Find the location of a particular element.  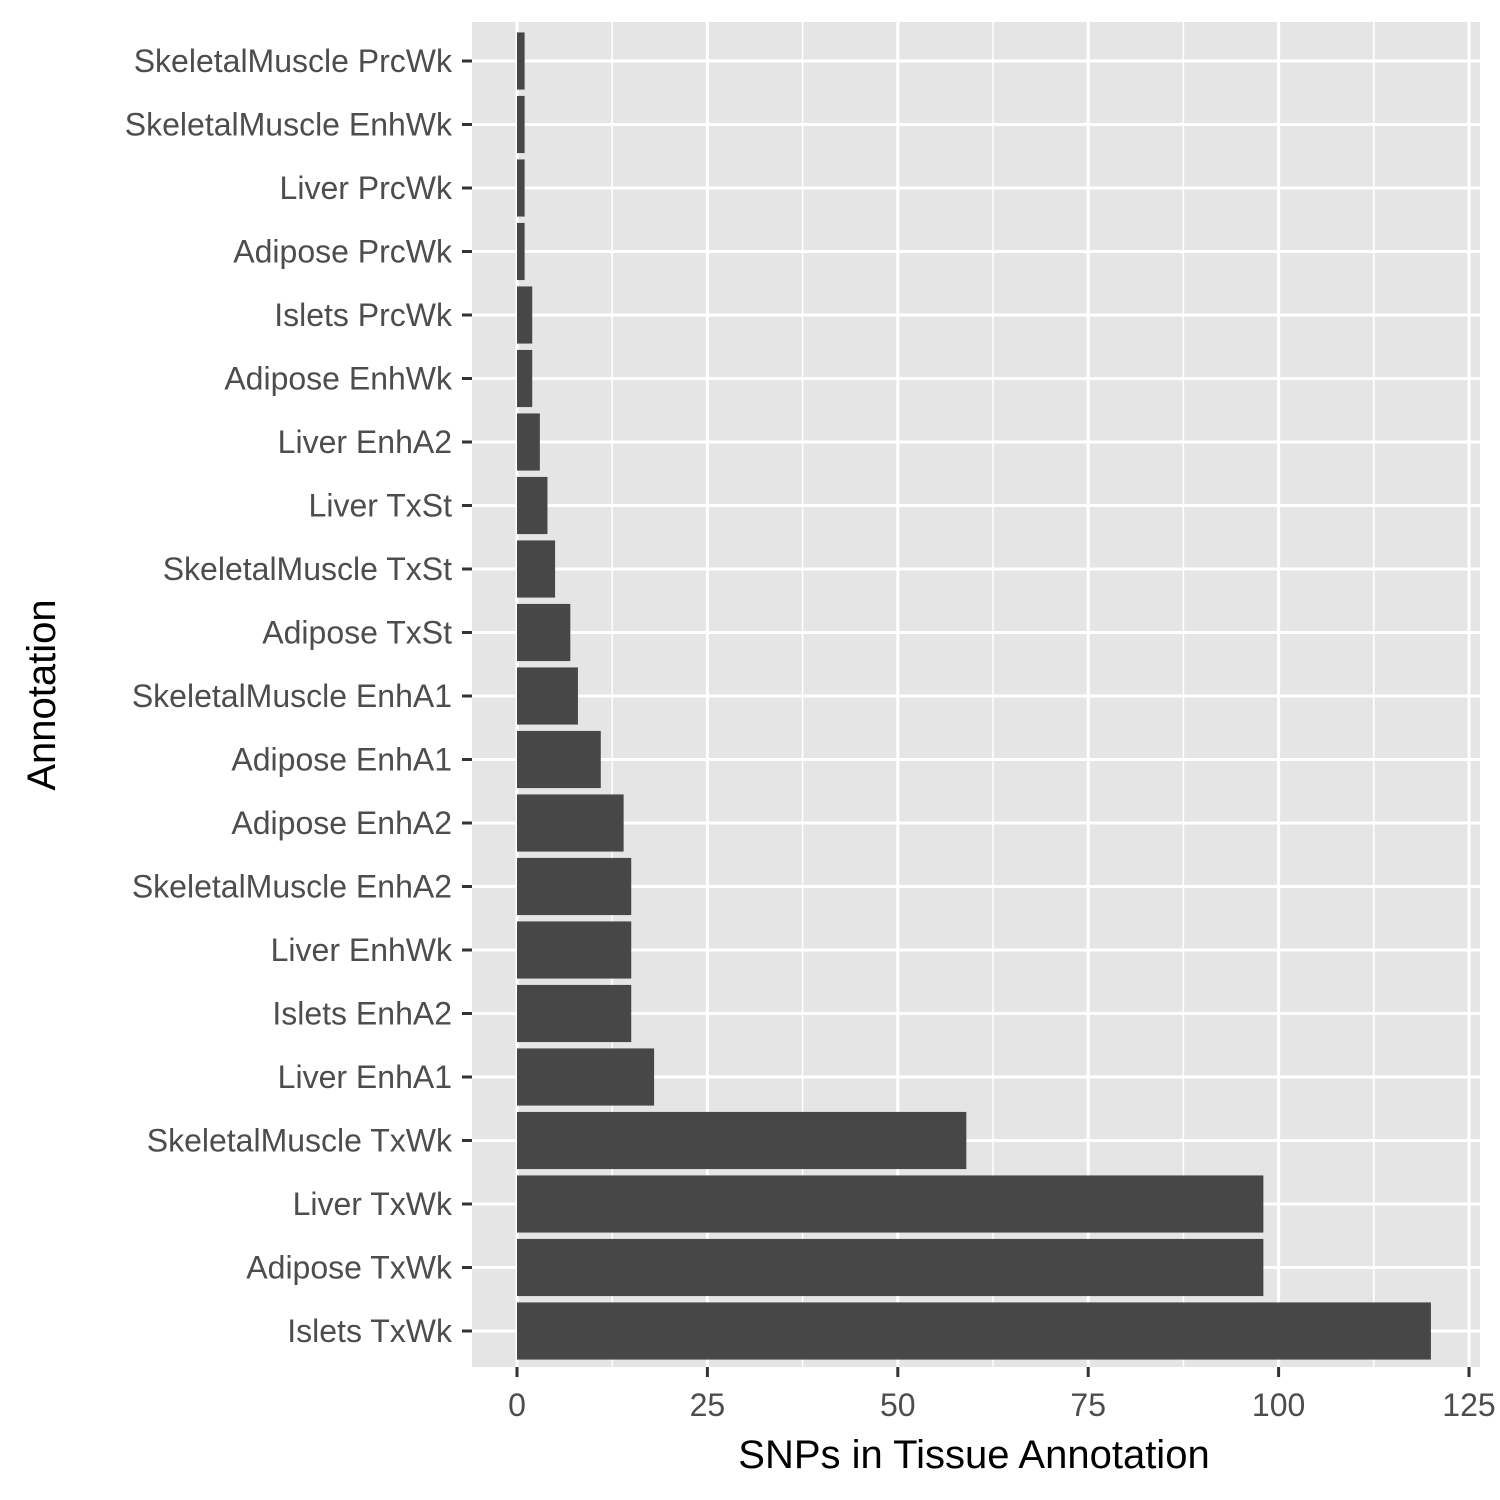

x-tick-label: 50 is located at coordinates (898, 1405).